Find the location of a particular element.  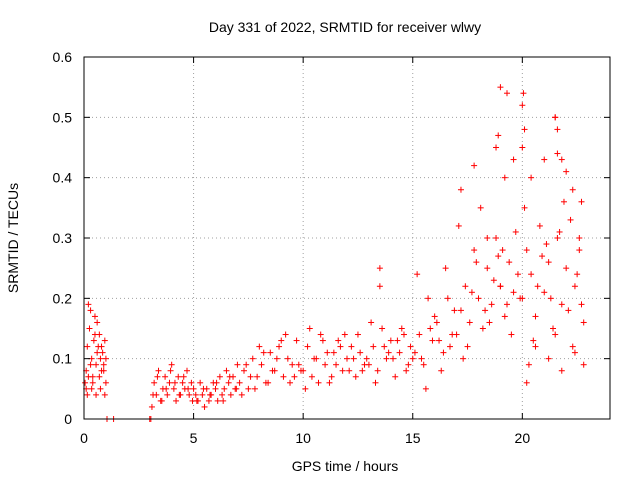

y-tick-label: 0.2 is located at coordinates (63, 298).